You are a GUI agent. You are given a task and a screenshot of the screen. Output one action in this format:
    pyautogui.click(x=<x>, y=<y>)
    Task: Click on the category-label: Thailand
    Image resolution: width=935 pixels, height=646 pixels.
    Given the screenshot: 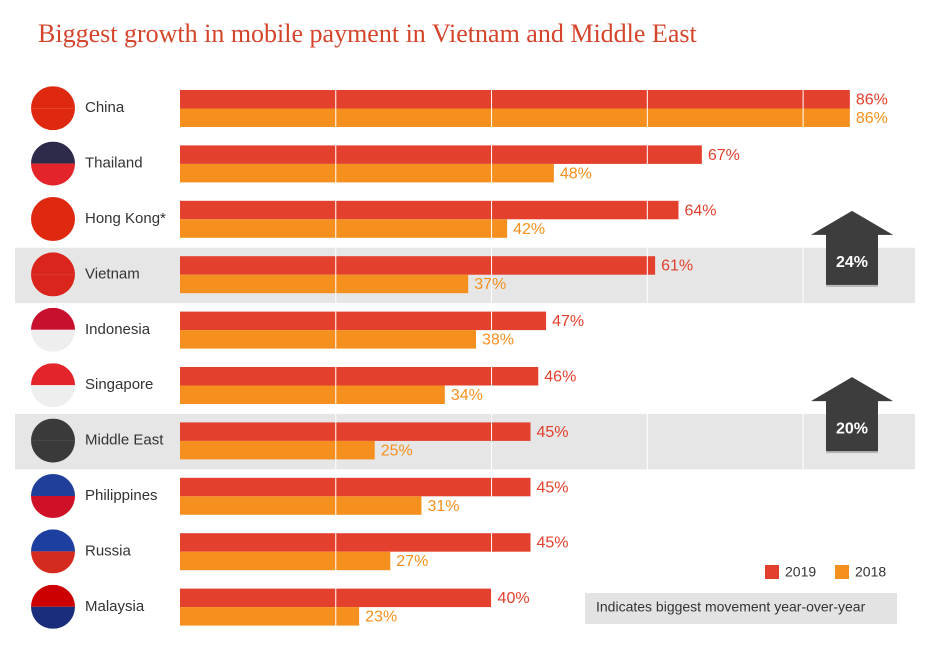 What is the action you would take?
    pyautogui.click(x=114, y=163)
    